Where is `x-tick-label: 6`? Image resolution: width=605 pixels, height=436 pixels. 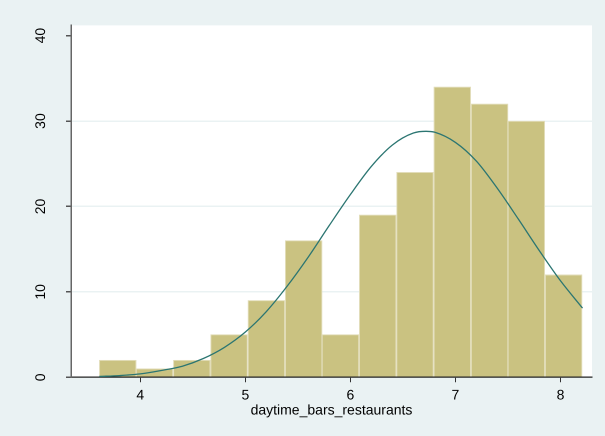
x-tick-label: 6 is located at coordinates (350, 394).